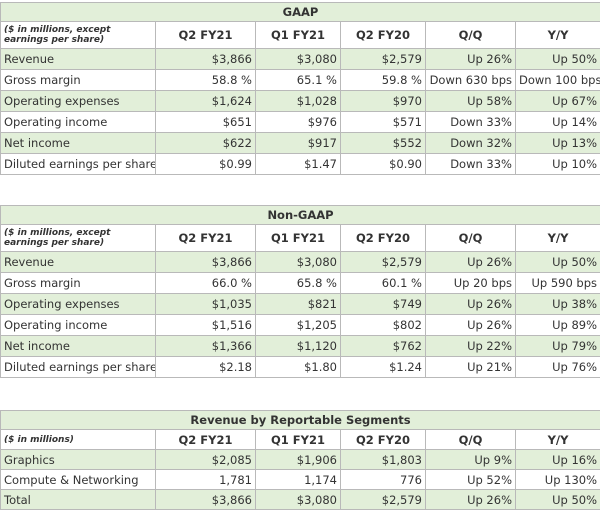 The height and width of the screenshot is (510, 600). What do you see at coordinates (205, 459) in the screenshot?
I see `cell: $2,085` at bounding box center [205, 459].